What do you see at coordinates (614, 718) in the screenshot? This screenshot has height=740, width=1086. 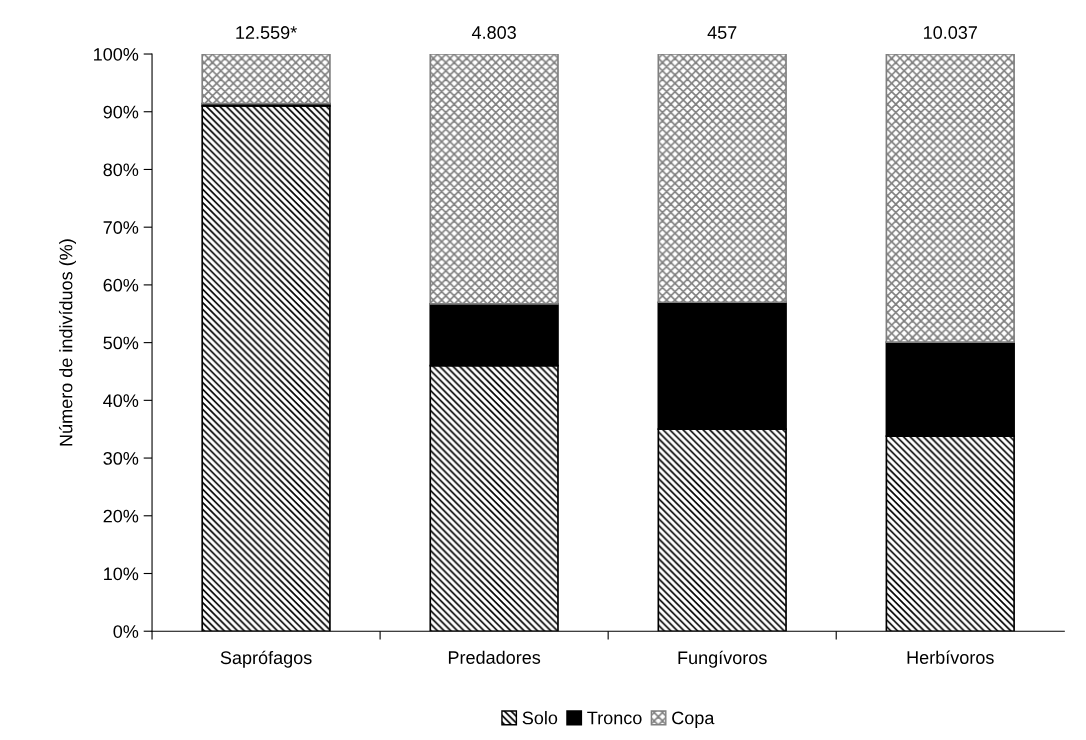 I see `legend-label: Tronco` at bounding box center [614, 718].